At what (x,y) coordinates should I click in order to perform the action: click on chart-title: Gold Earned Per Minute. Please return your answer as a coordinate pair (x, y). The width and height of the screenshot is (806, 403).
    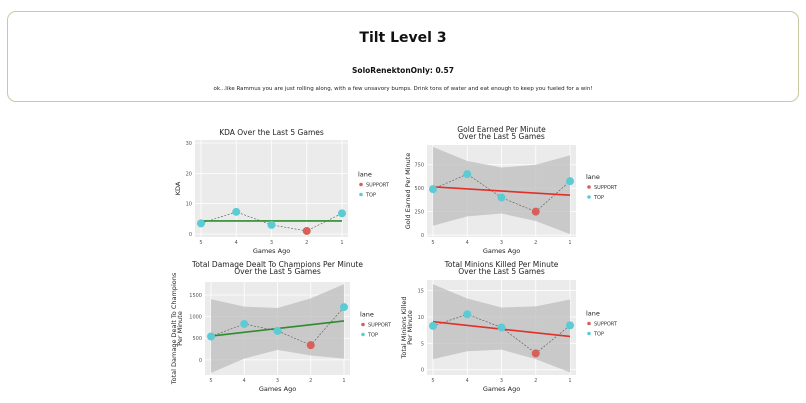
    Looking at the image, I should click on (501, 129).